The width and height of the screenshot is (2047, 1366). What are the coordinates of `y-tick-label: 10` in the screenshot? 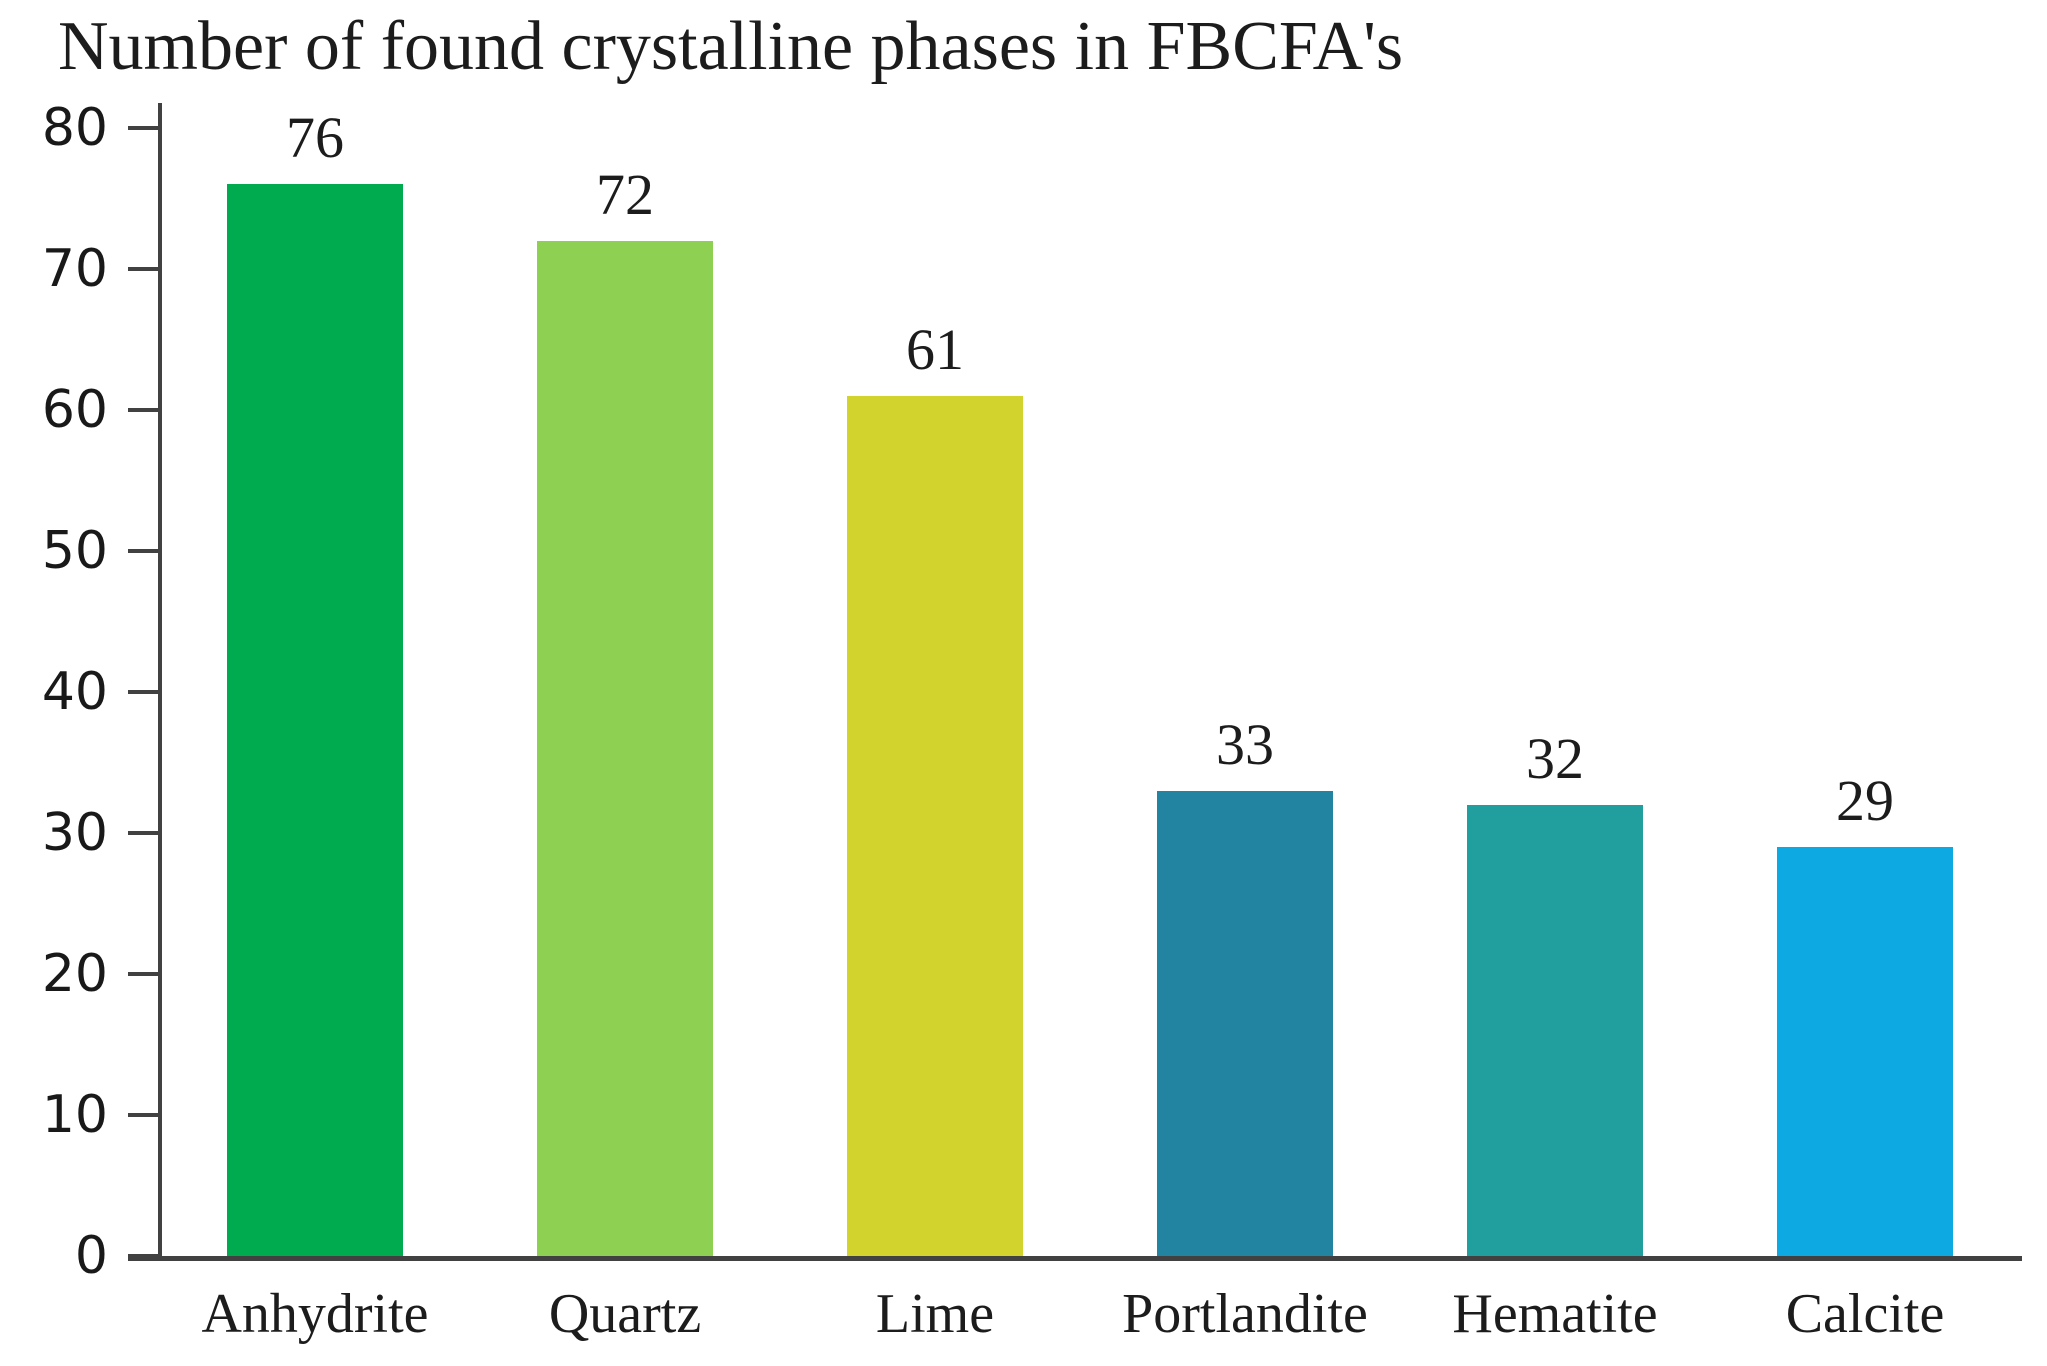 It's located at (74, 1115).